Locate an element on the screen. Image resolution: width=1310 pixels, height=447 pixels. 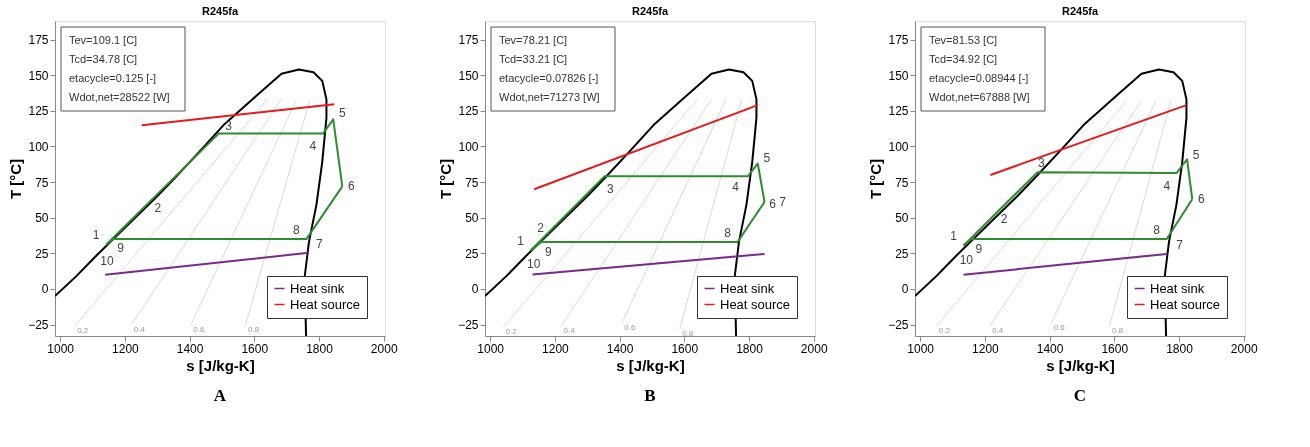
annotation: Tcd=34.78 [C] is located at coordinates (103, 59).